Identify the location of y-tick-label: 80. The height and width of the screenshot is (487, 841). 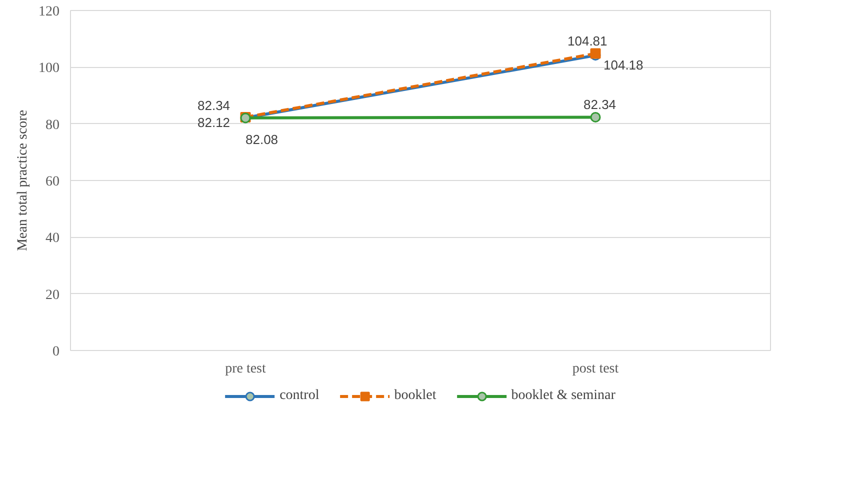
(53, 125).